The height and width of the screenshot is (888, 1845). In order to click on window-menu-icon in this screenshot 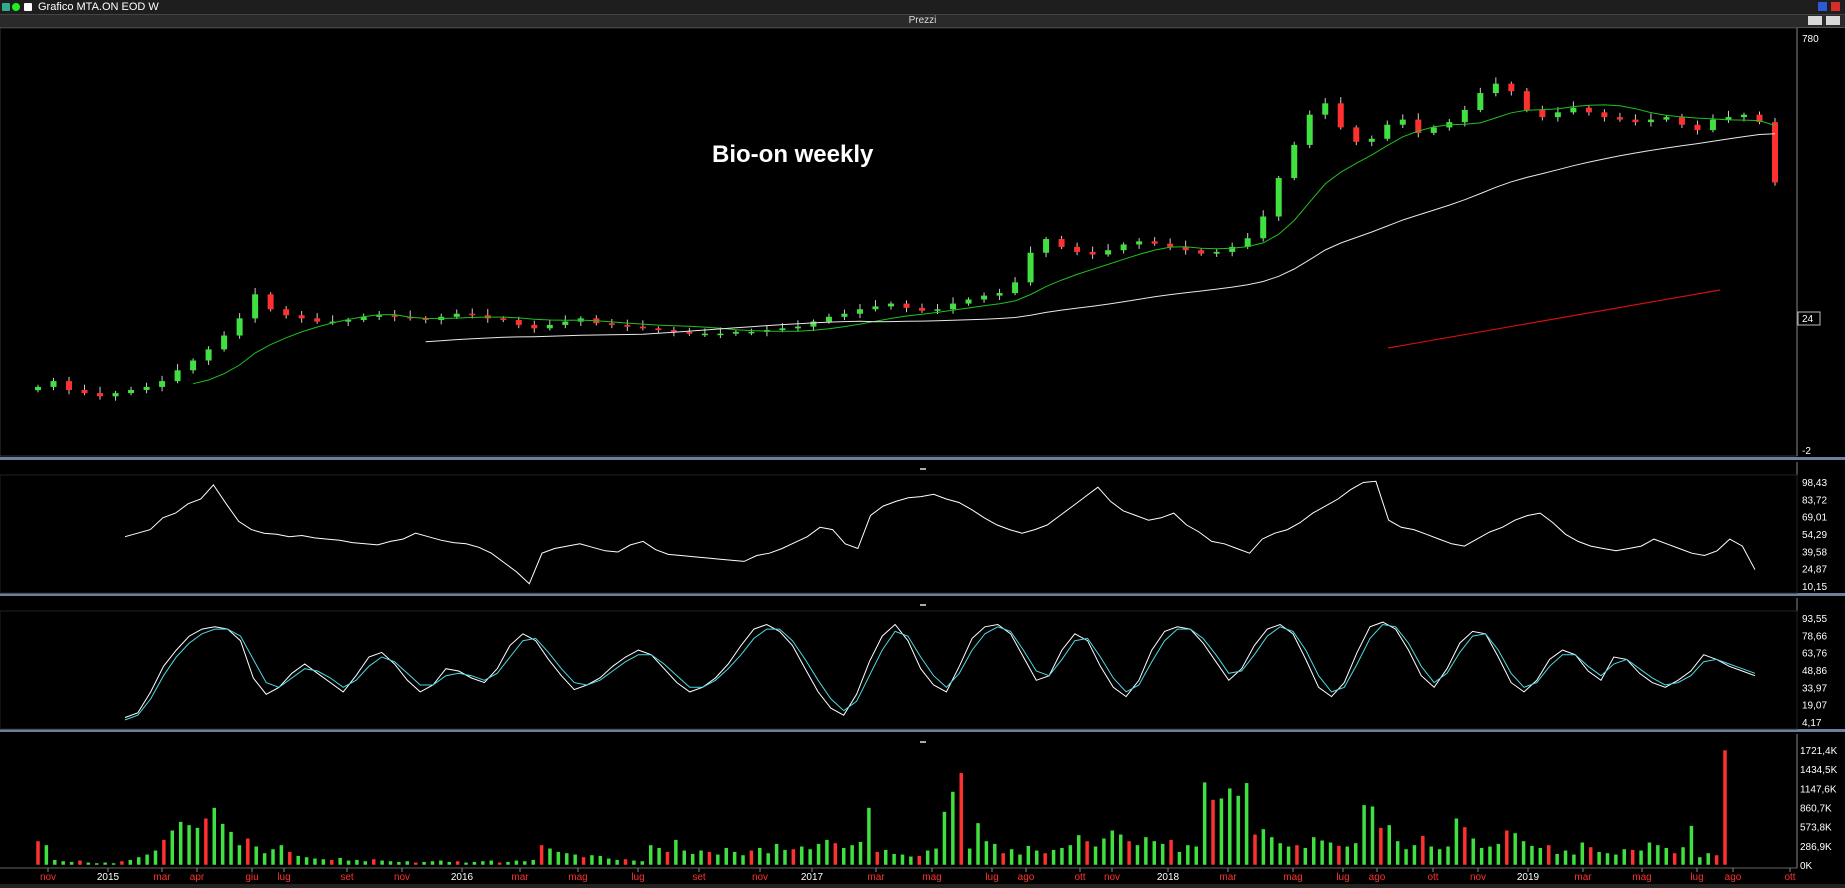, I will do `click(28, 7)`.